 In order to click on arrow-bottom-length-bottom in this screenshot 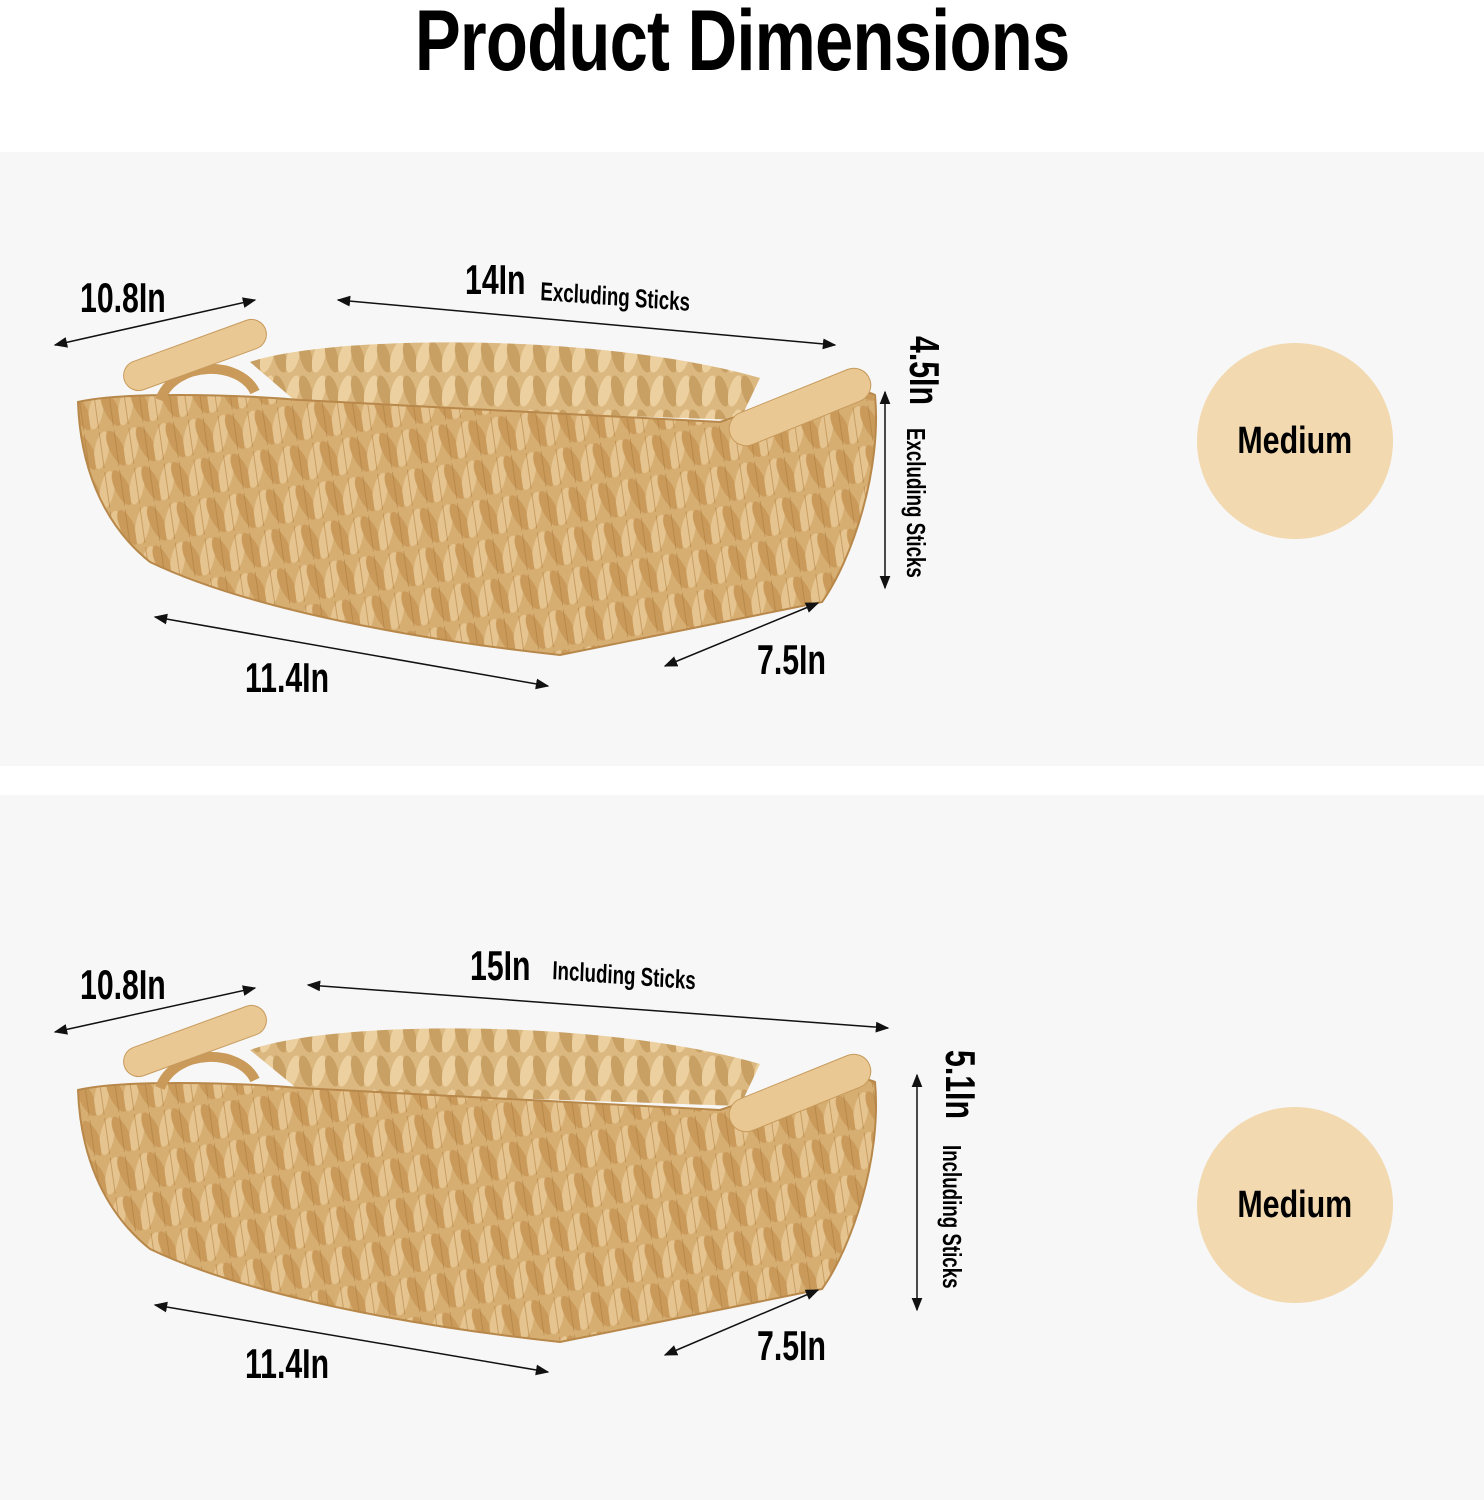, I will do `click(351, 1338)`.